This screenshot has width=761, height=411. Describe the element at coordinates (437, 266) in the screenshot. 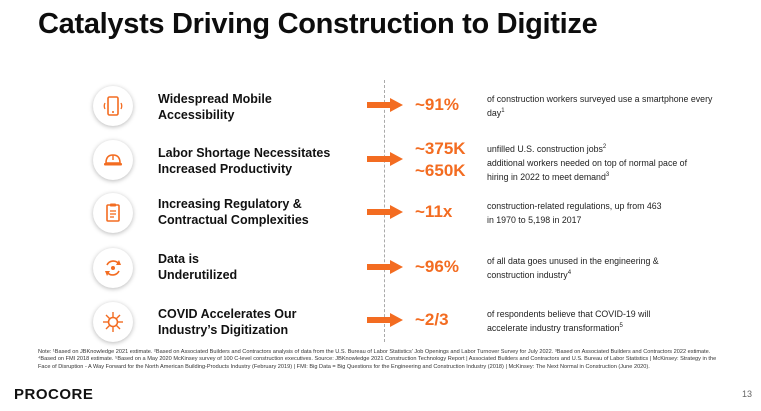

I see `stat-value: ~96%` at that location.